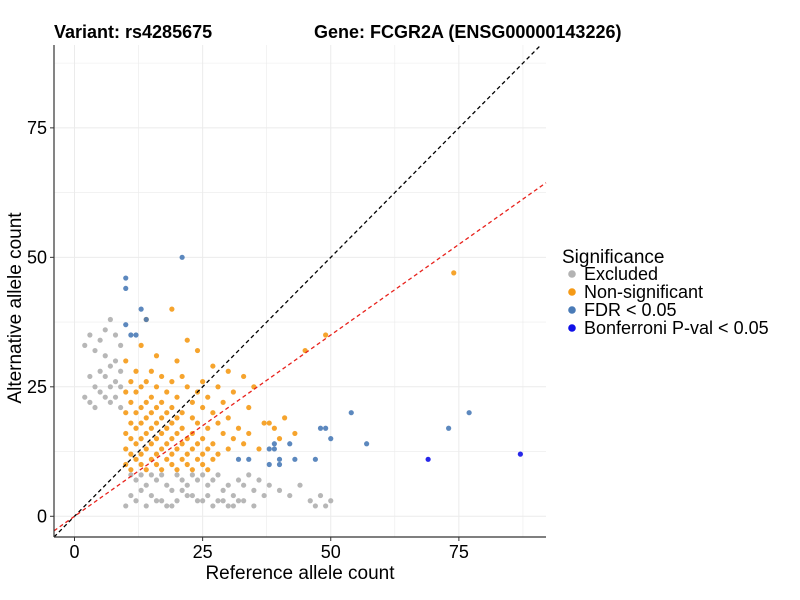 Image resolution: width=800 pixels, height=600 pixels. Describe the element at coordinates (74, 552) in the screenshot. I see `x-tick-label: 0` at that location.